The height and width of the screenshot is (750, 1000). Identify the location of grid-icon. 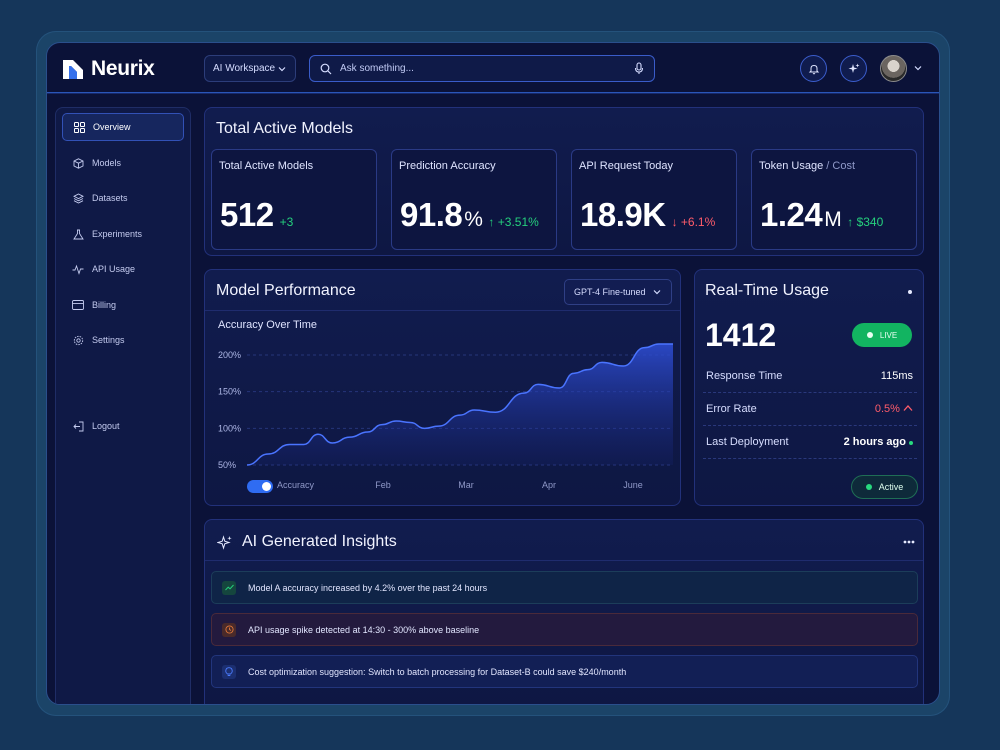
(79, 127).